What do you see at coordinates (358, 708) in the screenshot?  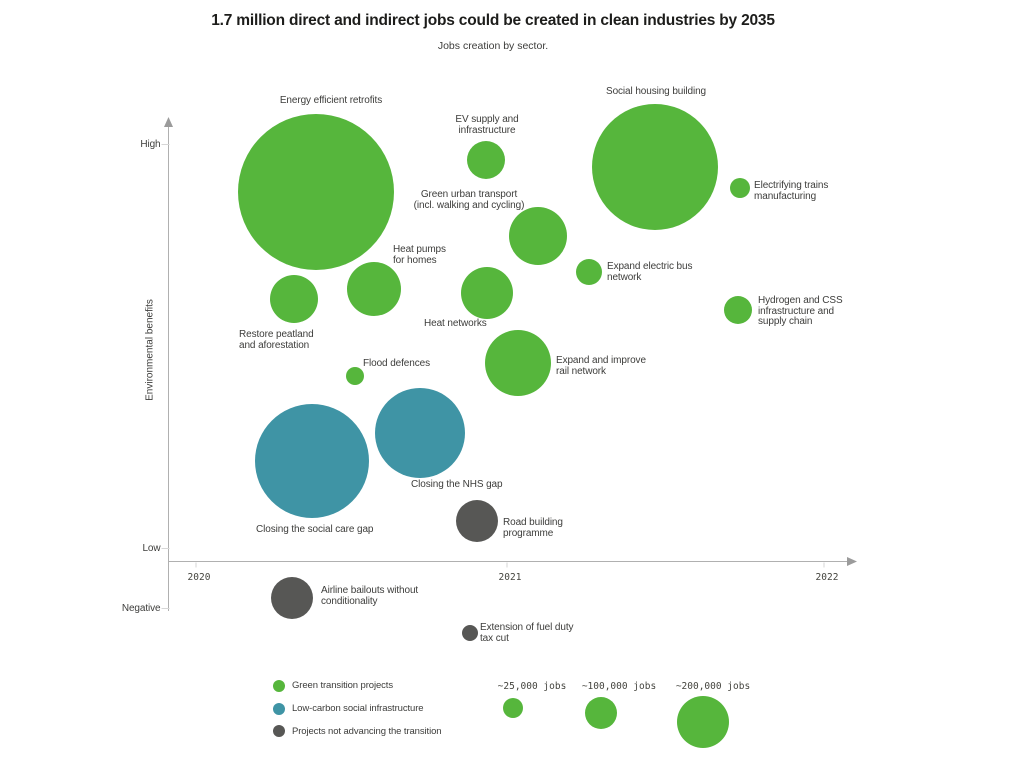 I see `legend-item-label: Low-carbon social infrastructure` at bounding box center [358, 708].